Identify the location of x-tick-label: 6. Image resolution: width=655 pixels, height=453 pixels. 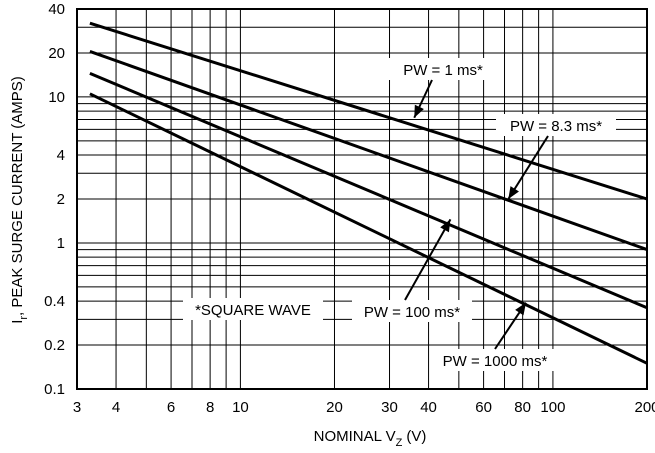
(171, 407).